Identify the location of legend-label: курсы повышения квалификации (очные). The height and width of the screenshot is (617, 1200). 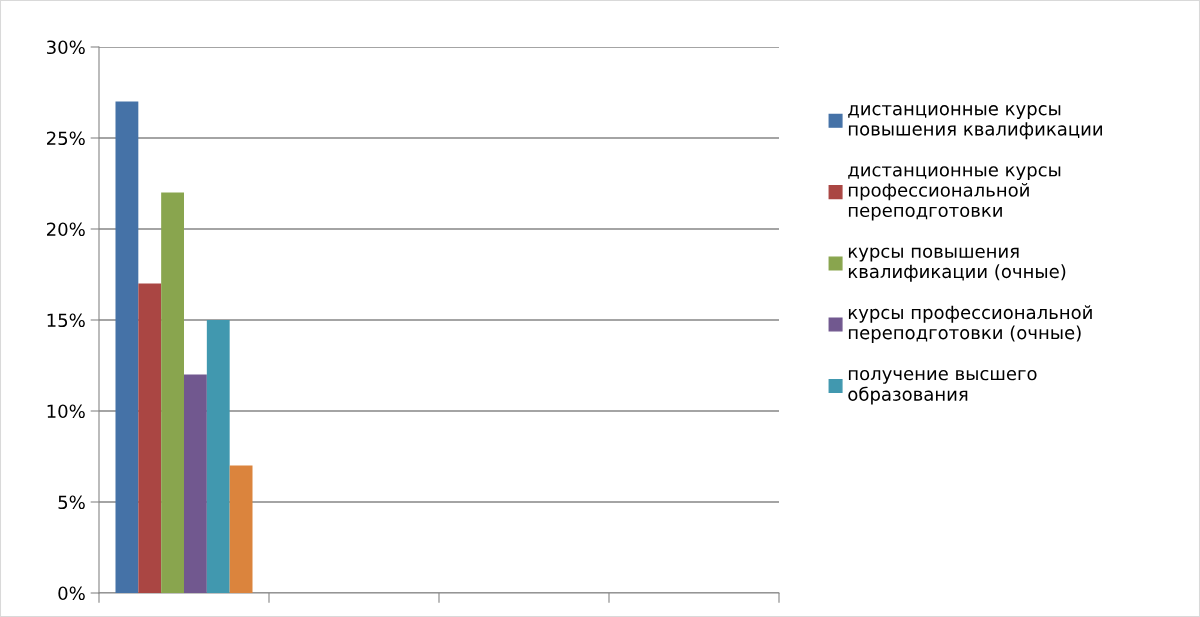
(957, 264).